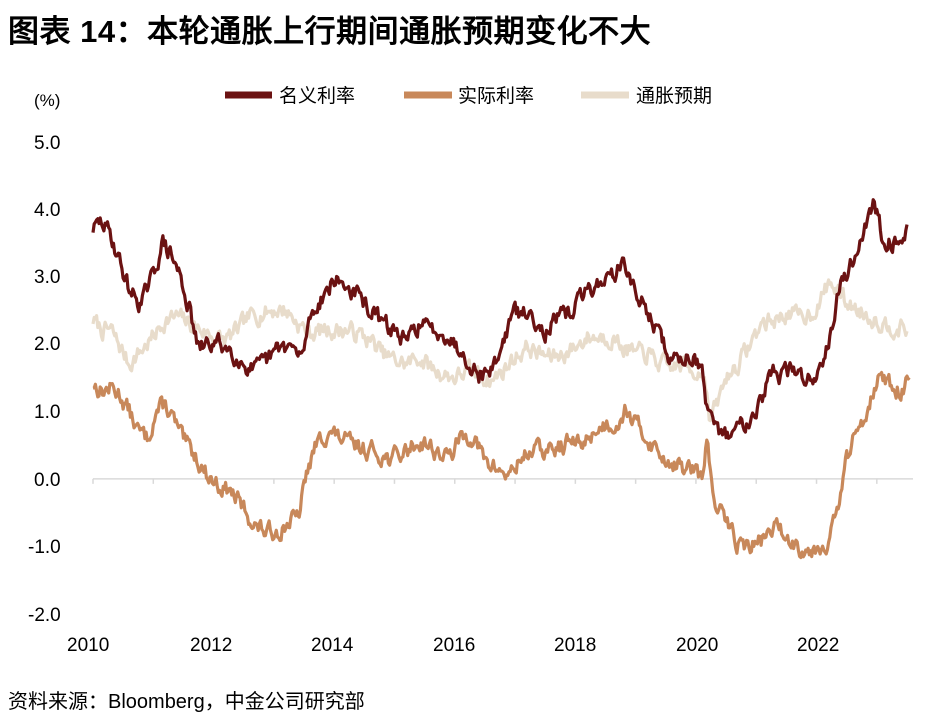 The height and width of the screenshot is (723, 937). Describe the element at coordinates (44, 379) in the screenshot. I see `y-axis: 5.0 4.0 3.0 2.0 1.0 0.0 -1.0 -2.0` at that location.